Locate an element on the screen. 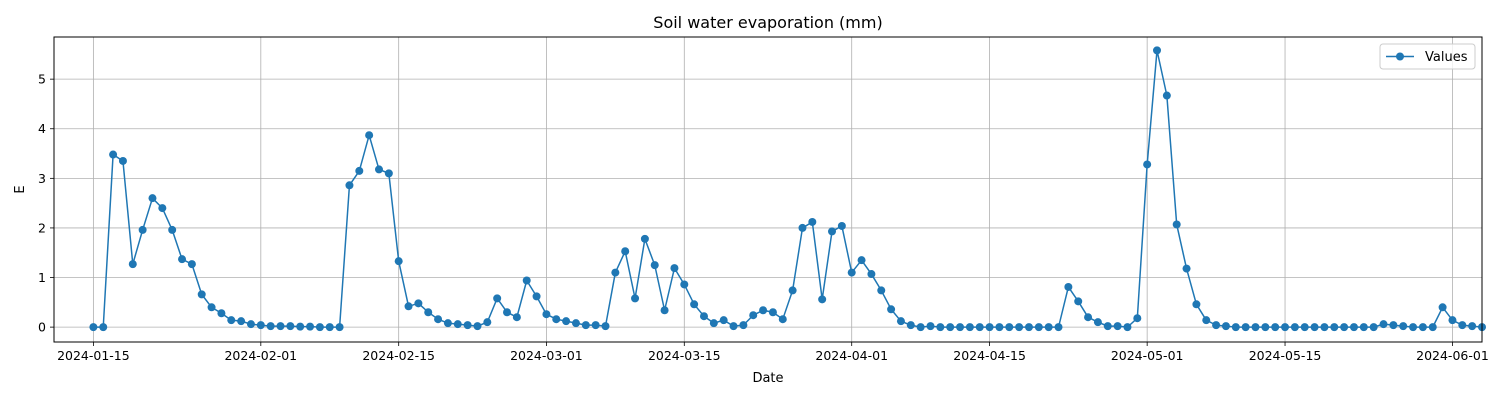  x-tick-label: 2024-05-15 is located at coordinates (1285, 355).